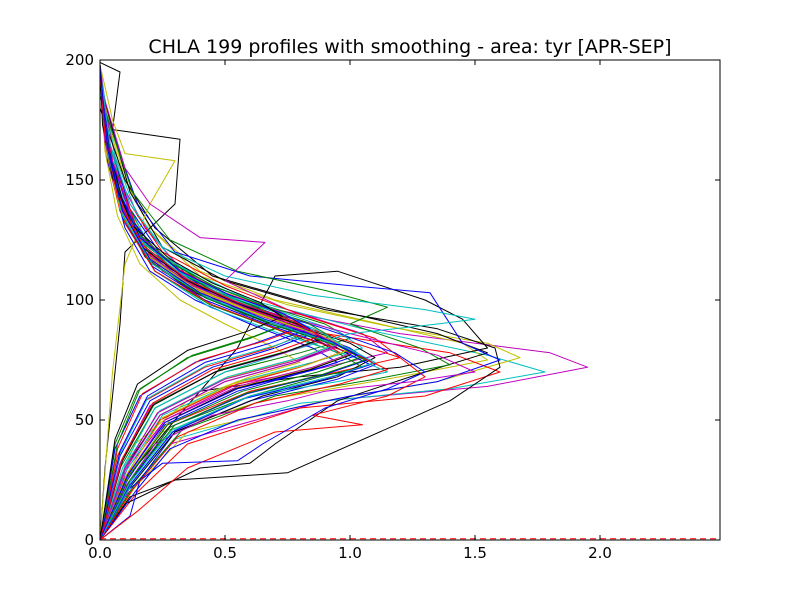  What do you see at coordinates (100, 553) in the screenshot?
I see `x-tick-label-0: 0.0` at bounding box center [100, 553].